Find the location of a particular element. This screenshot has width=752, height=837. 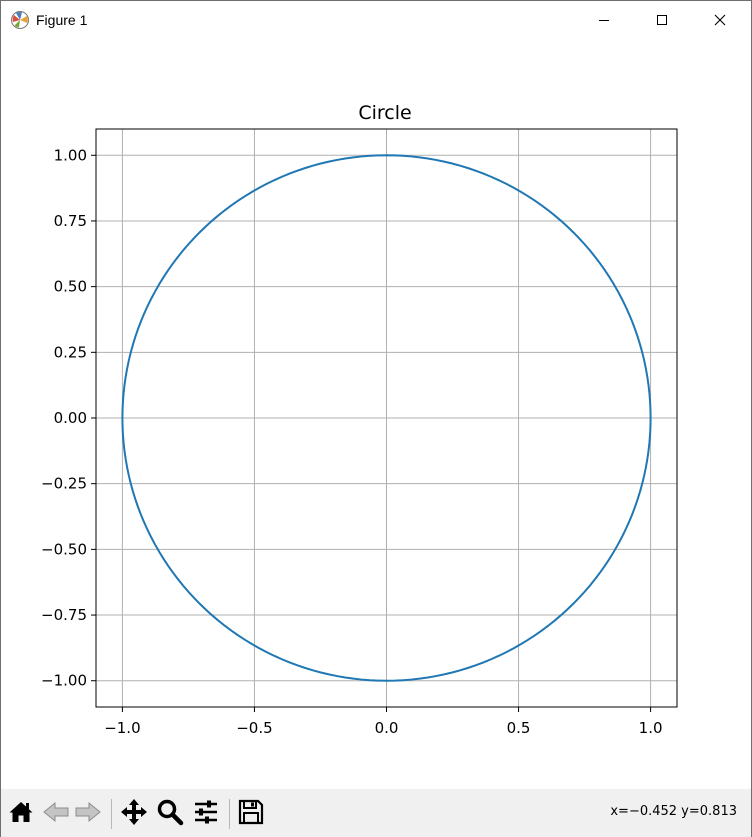

home-button is located at coordinates (21, 814).